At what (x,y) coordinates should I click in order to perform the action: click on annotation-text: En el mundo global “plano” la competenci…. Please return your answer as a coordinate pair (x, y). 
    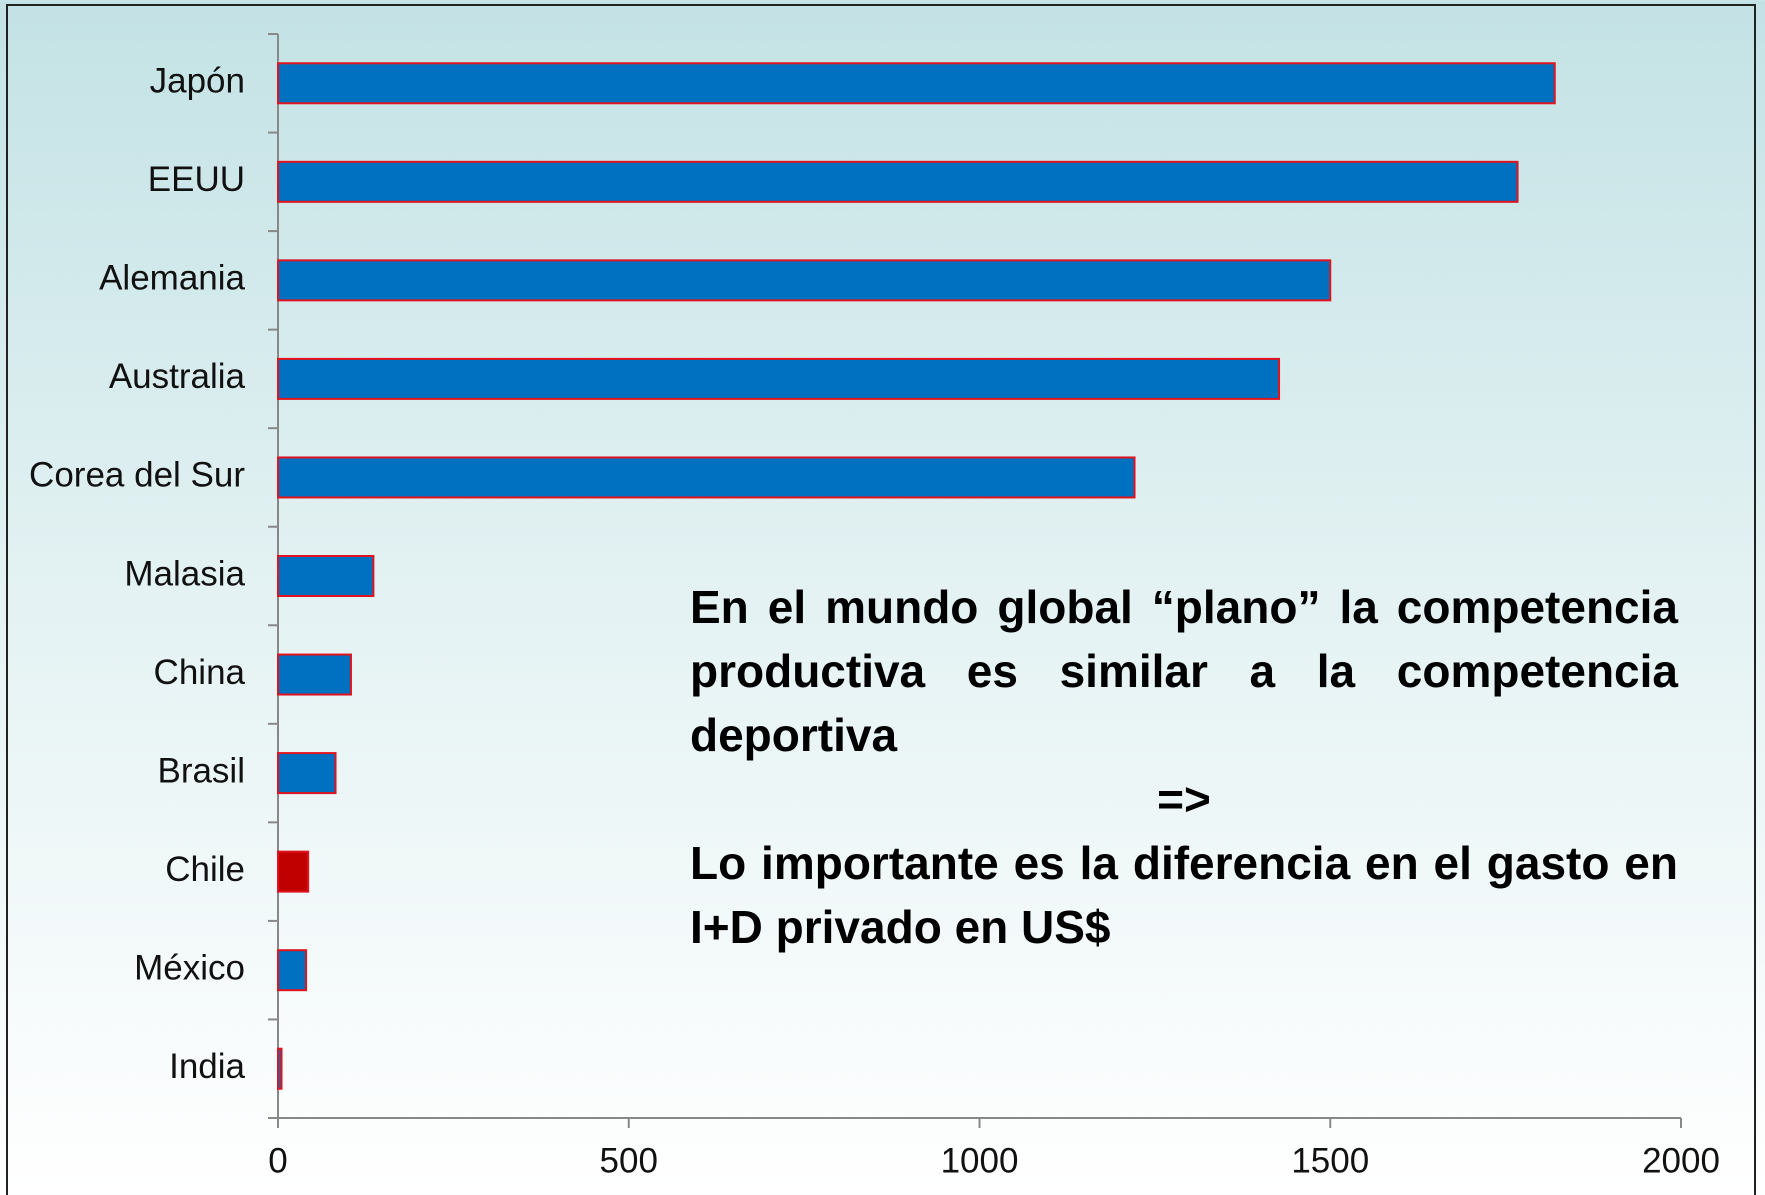
    Looking at the image, I should click on (1184, 671).